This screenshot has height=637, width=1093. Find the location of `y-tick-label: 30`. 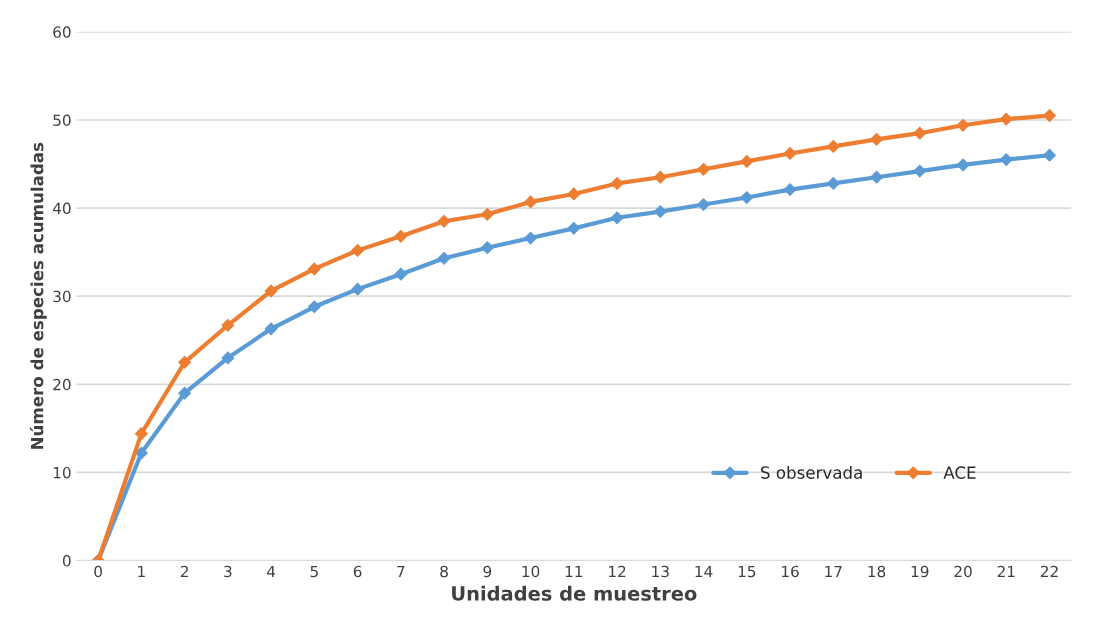

y-tick-label: 30 is located at coordinates (62, 296).